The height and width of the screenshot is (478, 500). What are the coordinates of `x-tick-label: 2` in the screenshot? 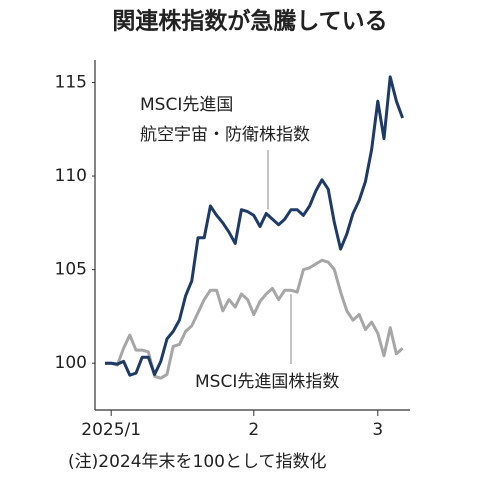 It's located at (253, 430).